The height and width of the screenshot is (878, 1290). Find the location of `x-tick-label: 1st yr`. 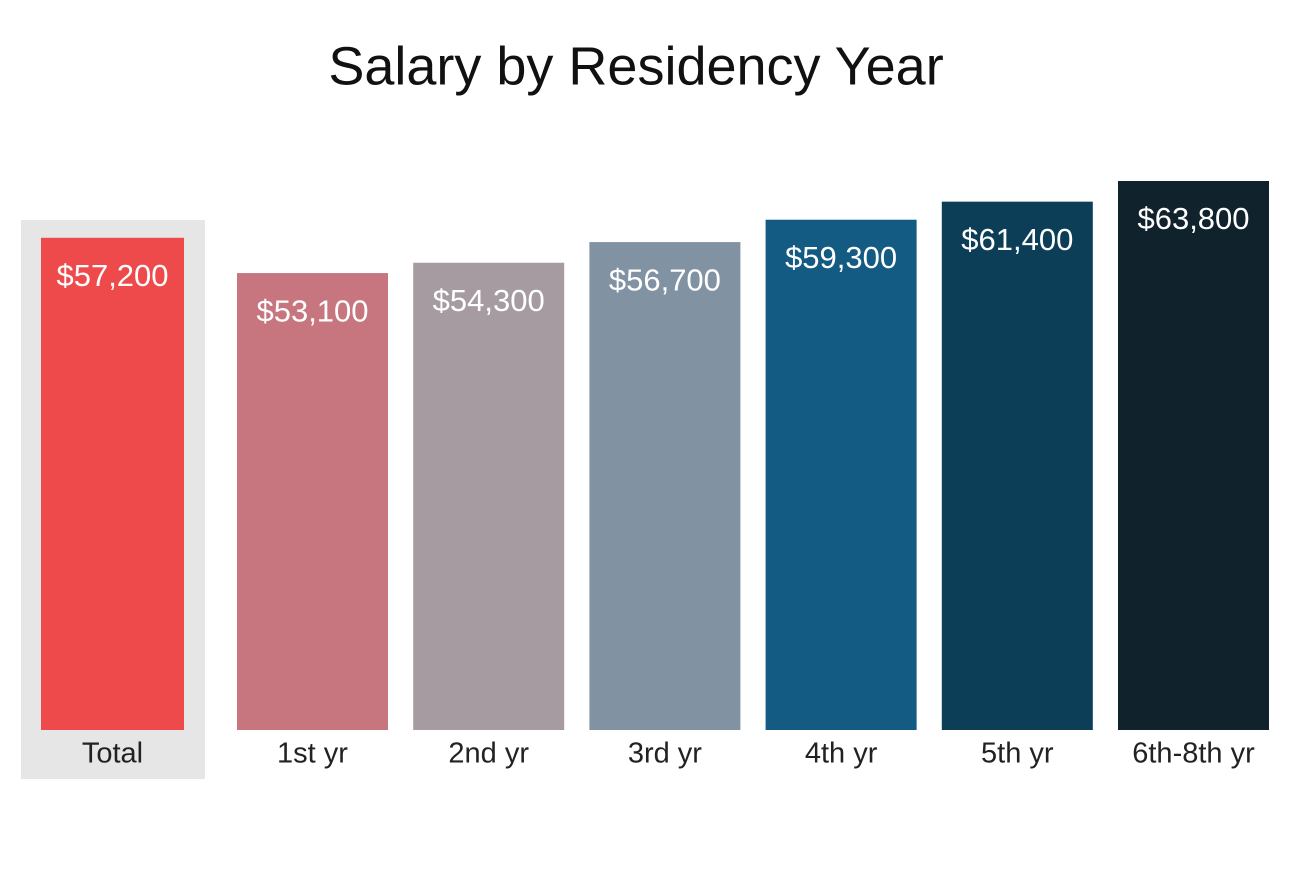

x-tick-label: 1st yr is located at coordinates (312, 754).